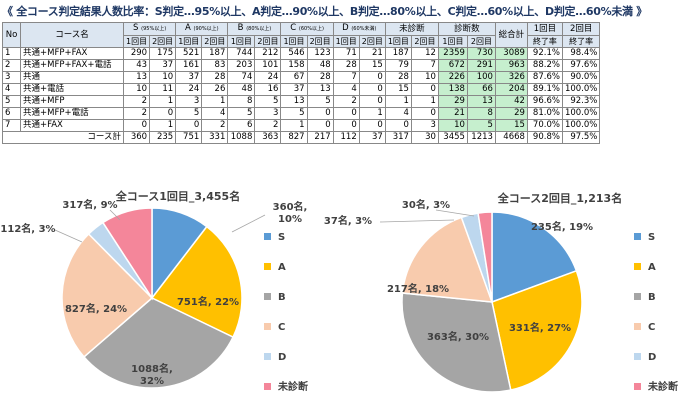 This screenshot has width=679, height=403. What do you see at coordinates (511, 137) in the screenshot?
I see `cell-value: 4668` at bounding box center [511, 137].